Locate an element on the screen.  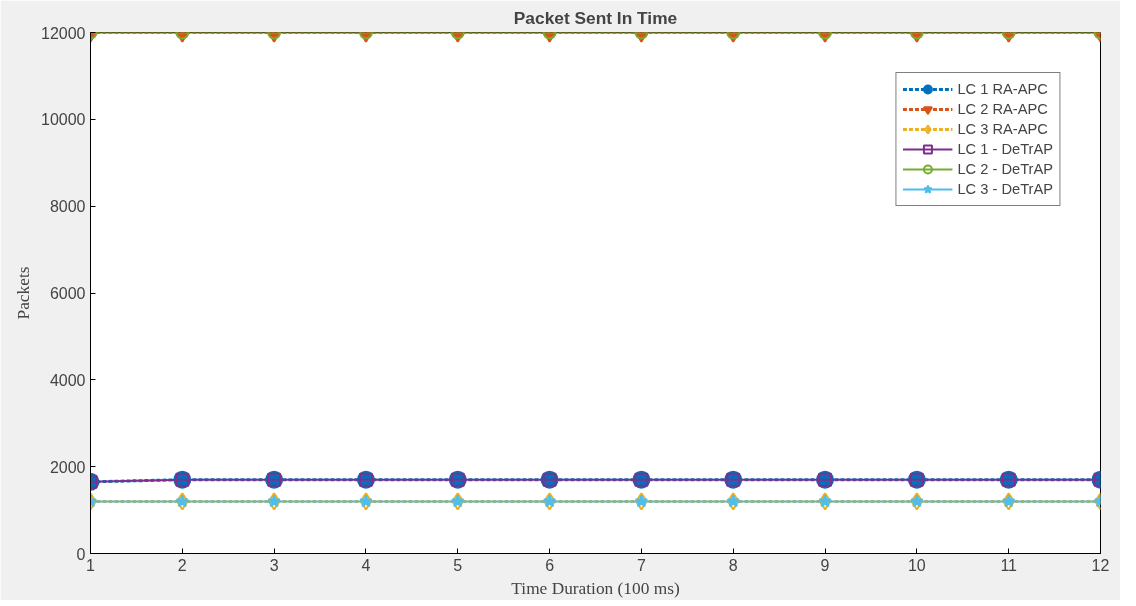
legend-label: LC 1 RA-APC is located at coordinates (1002, 89).